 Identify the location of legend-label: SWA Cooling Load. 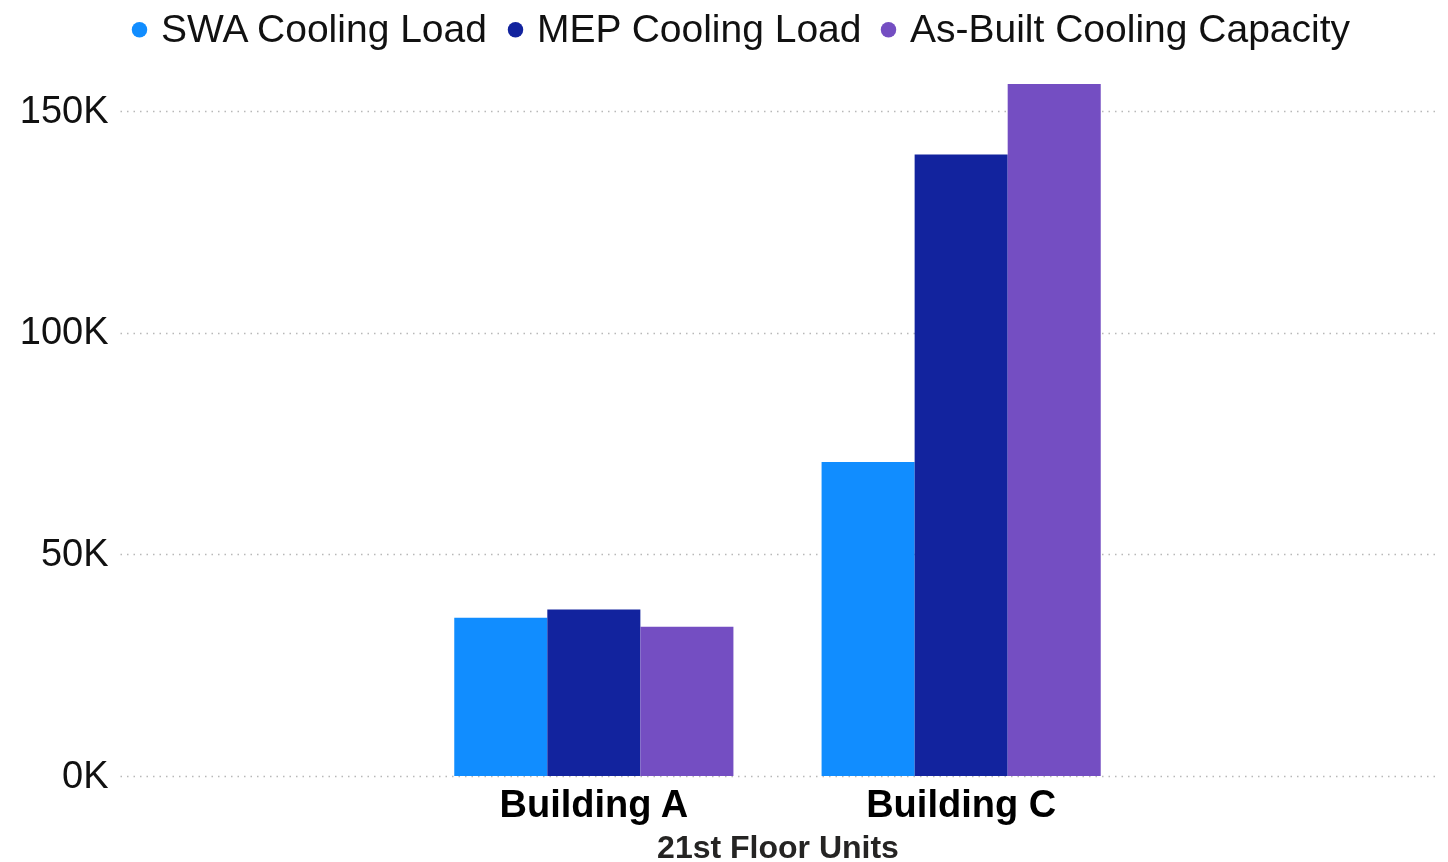
(324, 28).